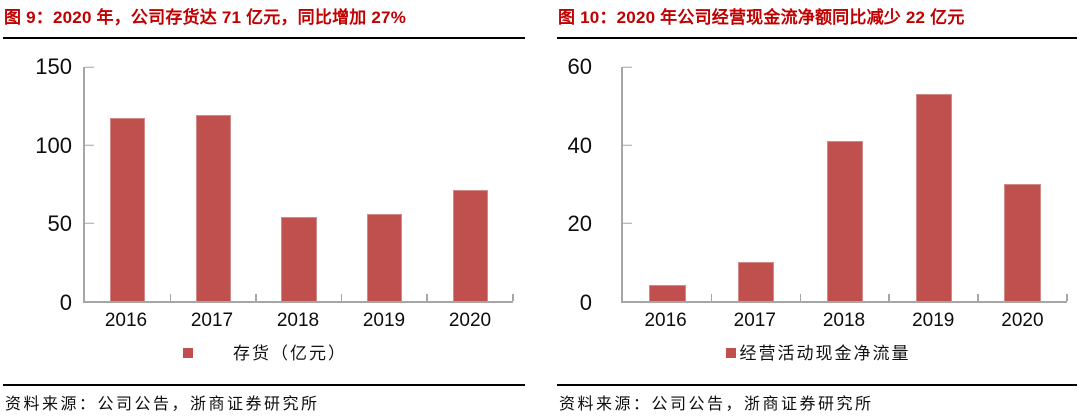  Describe the element at coordinates (264, 385) in the screenshot. I see `figure-9-source-rule` at that location.